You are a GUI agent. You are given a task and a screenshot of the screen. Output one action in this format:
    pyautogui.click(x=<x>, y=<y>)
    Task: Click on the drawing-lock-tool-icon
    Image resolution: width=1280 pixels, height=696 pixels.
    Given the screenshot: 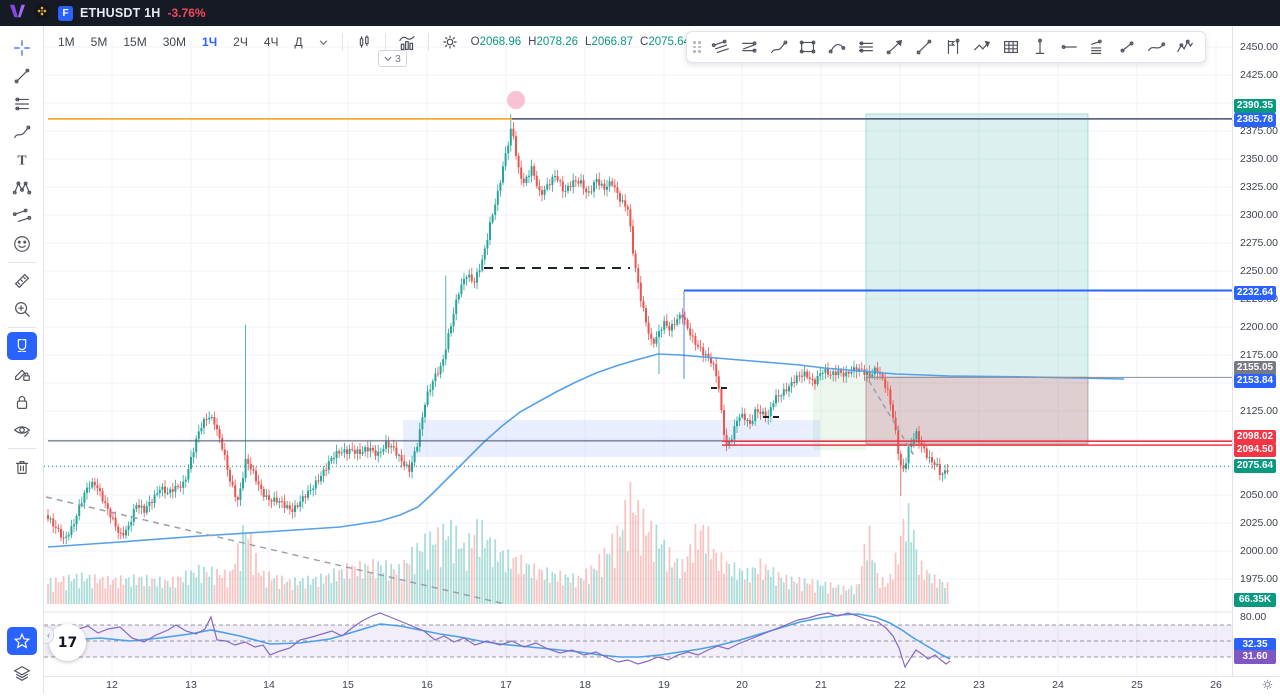 What is the action you would take?
    pyautogui.click(x=22, y=374)
    